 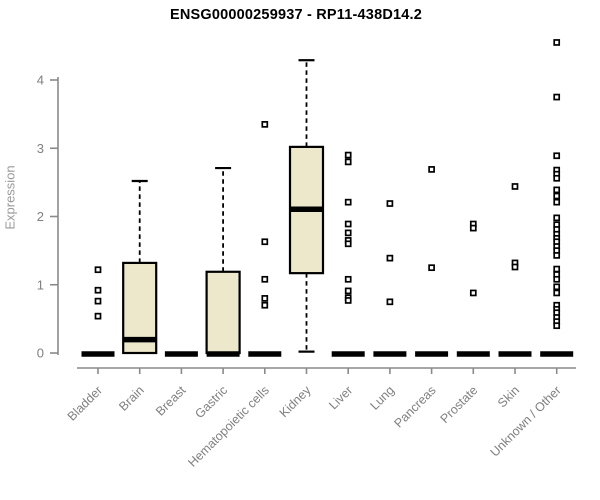 What do you see at coordinates (296, 15) in the screenshot?
I see `chart-title: ENSG00000259937 - RP11-438D14.2` at bounding box center [296, 15].